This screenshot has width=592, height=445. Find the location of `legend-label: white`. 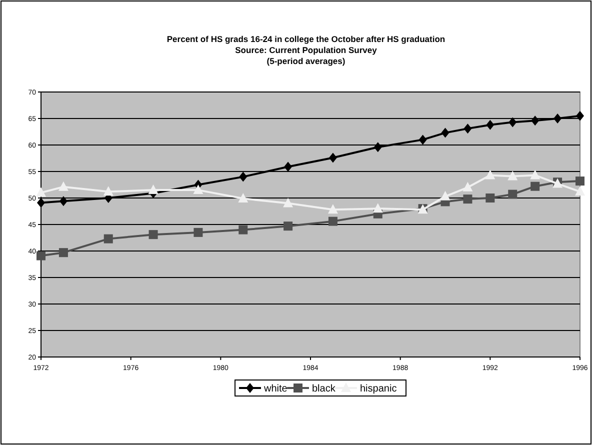

legend-label: white is located at coordinates (275, 389).